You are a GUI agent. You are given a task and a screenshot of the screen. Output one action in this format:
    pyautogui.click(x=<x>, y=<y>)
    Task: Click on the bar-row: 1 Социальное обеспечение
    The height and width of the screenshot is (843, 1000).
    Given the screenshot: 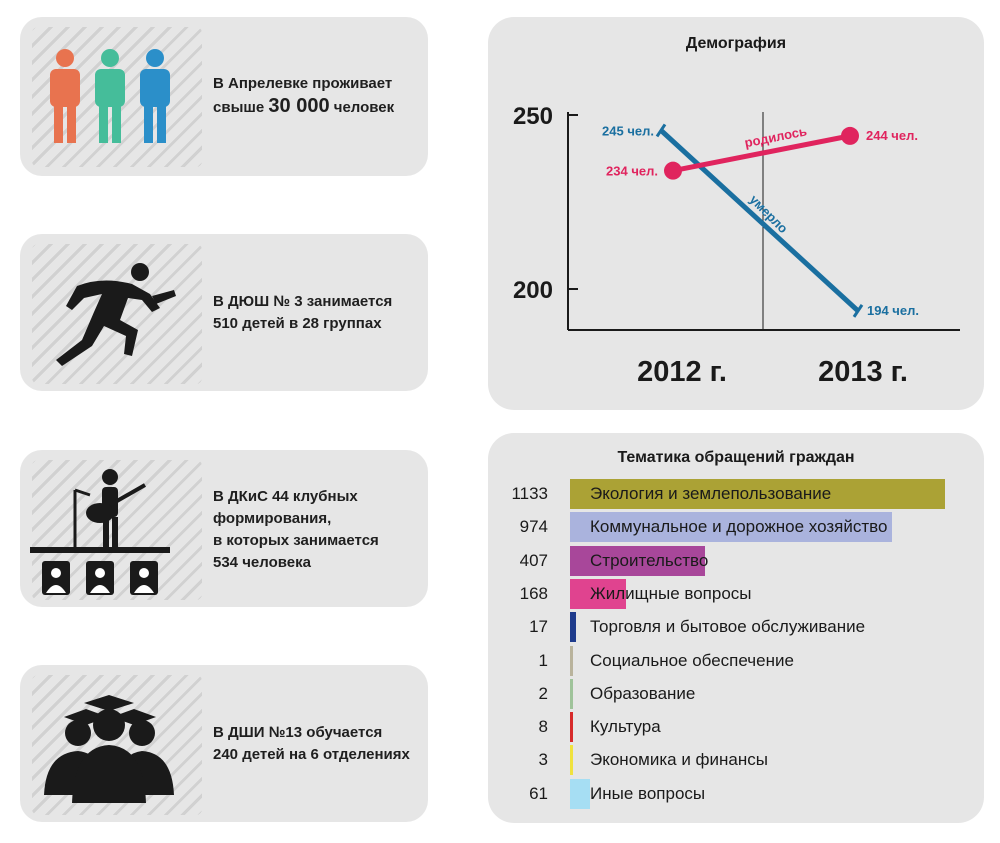 What is the action you would take?
    pyautogui.click(x=500, y=660)
    